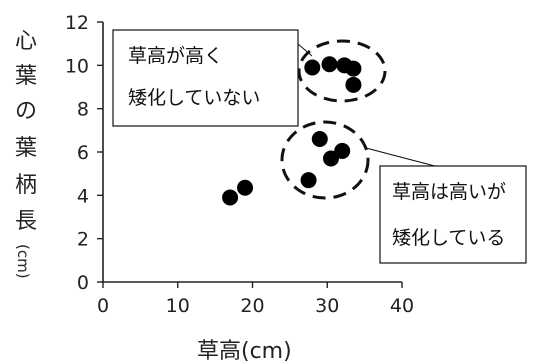  I want to click on x-tick-label: 40, so click(402, 306).